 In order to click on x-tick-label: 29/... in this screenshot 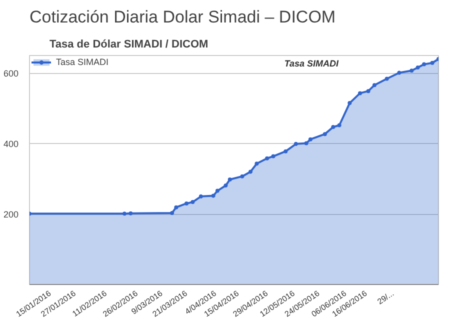, I will do `click(386, 297)`.